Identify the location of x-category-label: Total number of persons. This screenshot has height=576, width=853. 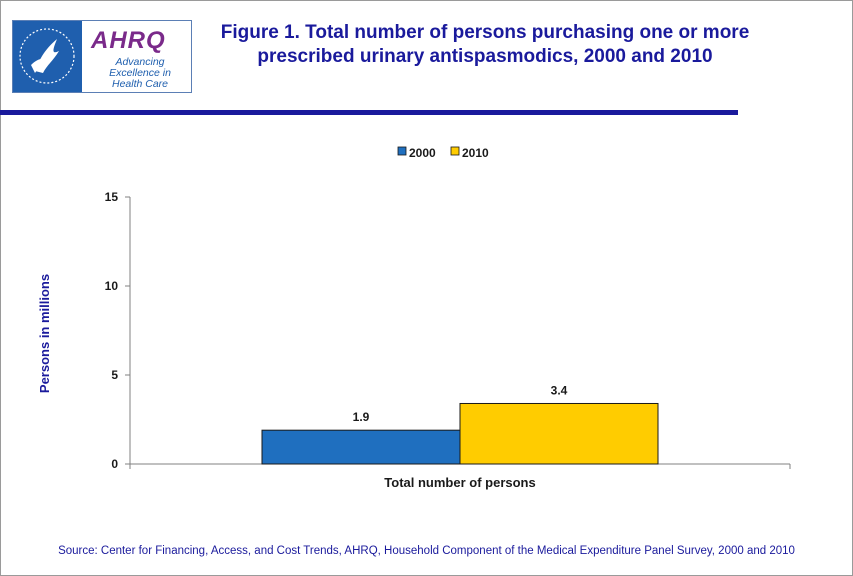
(459, 482).